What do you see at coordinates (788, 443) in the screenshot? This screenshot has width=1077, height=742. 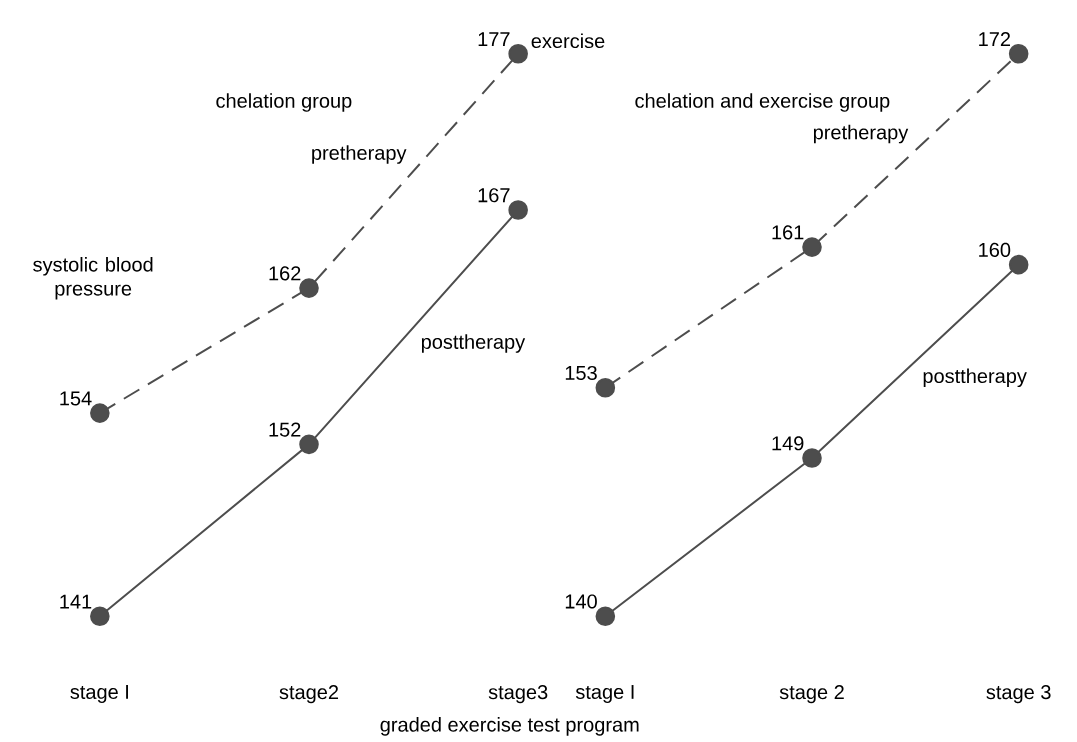 I see `data-label: 149` at bounding box center [788, 443].